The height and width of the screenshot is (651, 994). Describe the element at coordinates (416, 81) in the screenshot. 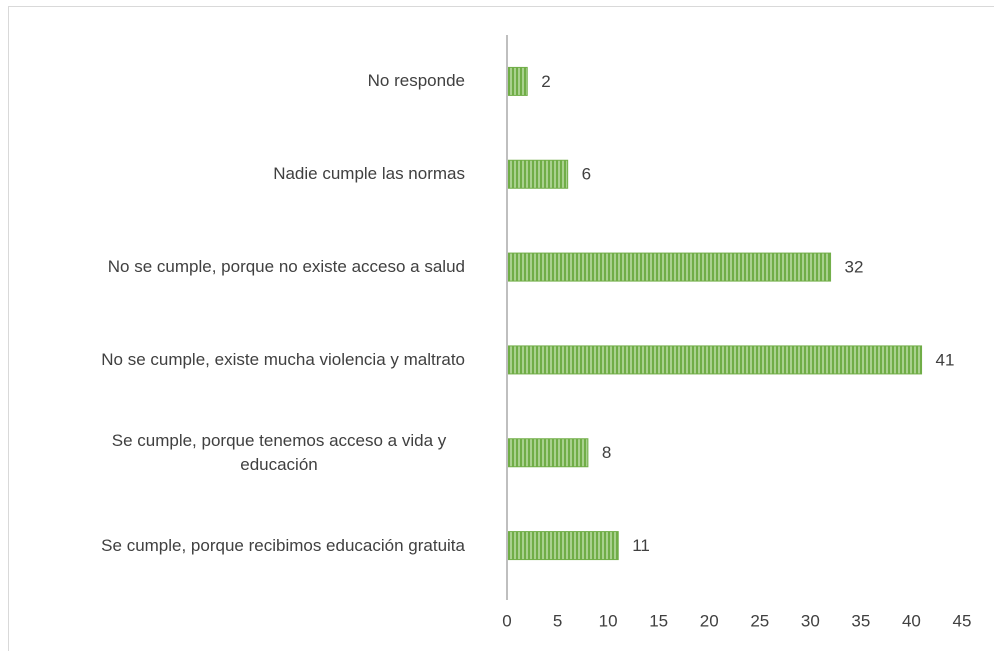

I see `category-text: No responde` at that location.